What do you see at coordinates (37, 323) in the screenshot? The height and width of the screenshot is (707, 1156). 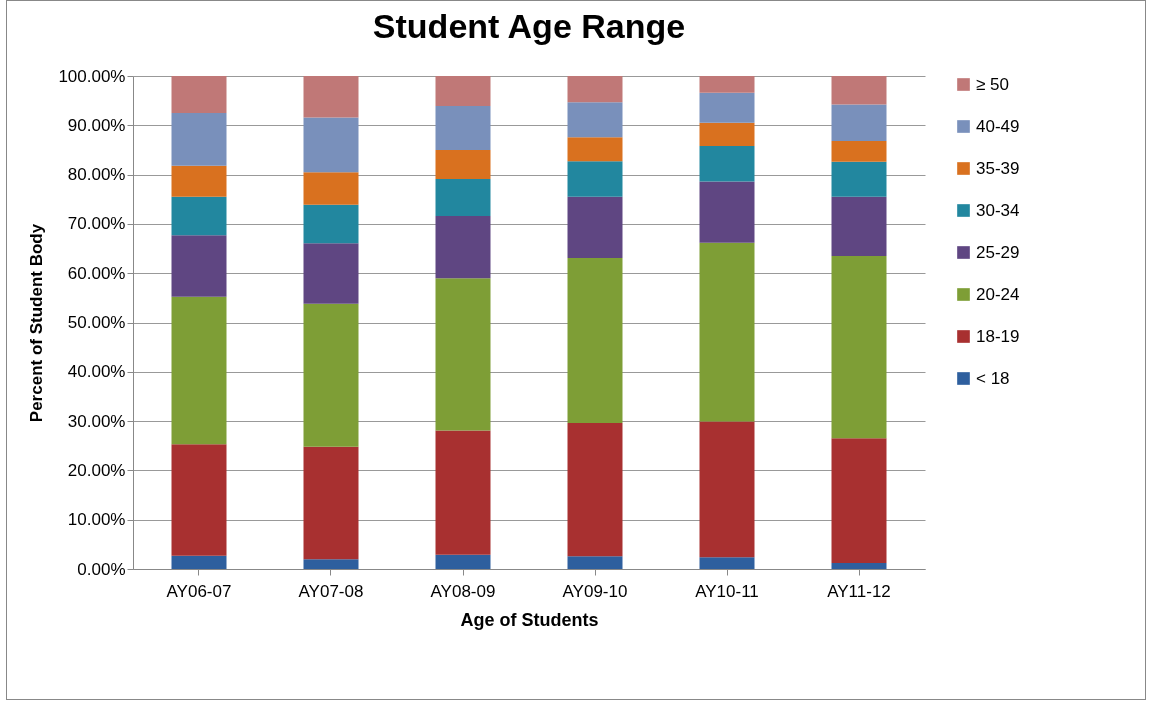 I see `y-axis-title: Percent of Student Body` at bounding box center [37, 323].